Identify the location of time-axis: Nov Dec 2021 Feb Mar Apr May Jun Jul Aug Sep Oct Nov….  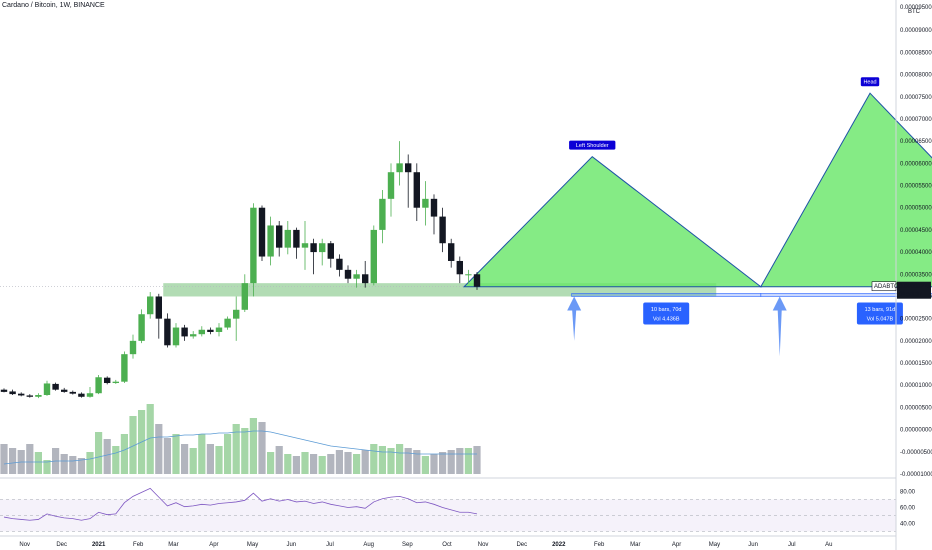
(425, 545).